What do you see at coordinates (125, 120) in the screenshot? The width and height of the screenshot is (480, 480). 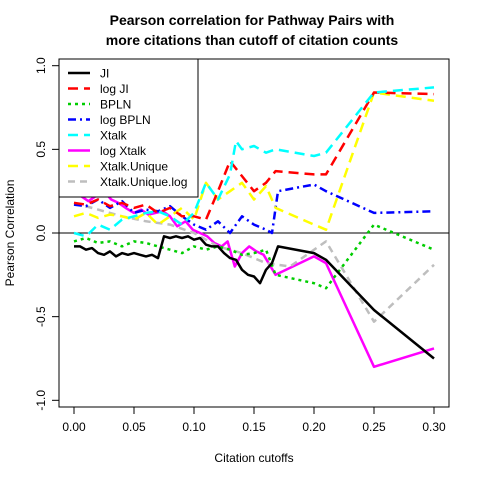 I see `legend-label: log BPLN` at bounding box center [125, 120].